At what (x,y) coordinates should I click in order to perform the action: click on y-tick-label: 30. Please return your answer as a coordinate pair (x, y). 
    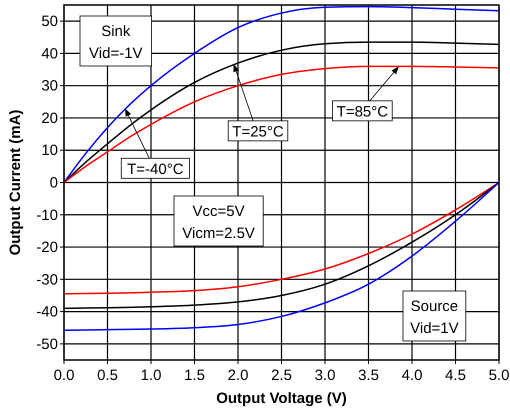
    Looking at the image, I should click on (49, 86).